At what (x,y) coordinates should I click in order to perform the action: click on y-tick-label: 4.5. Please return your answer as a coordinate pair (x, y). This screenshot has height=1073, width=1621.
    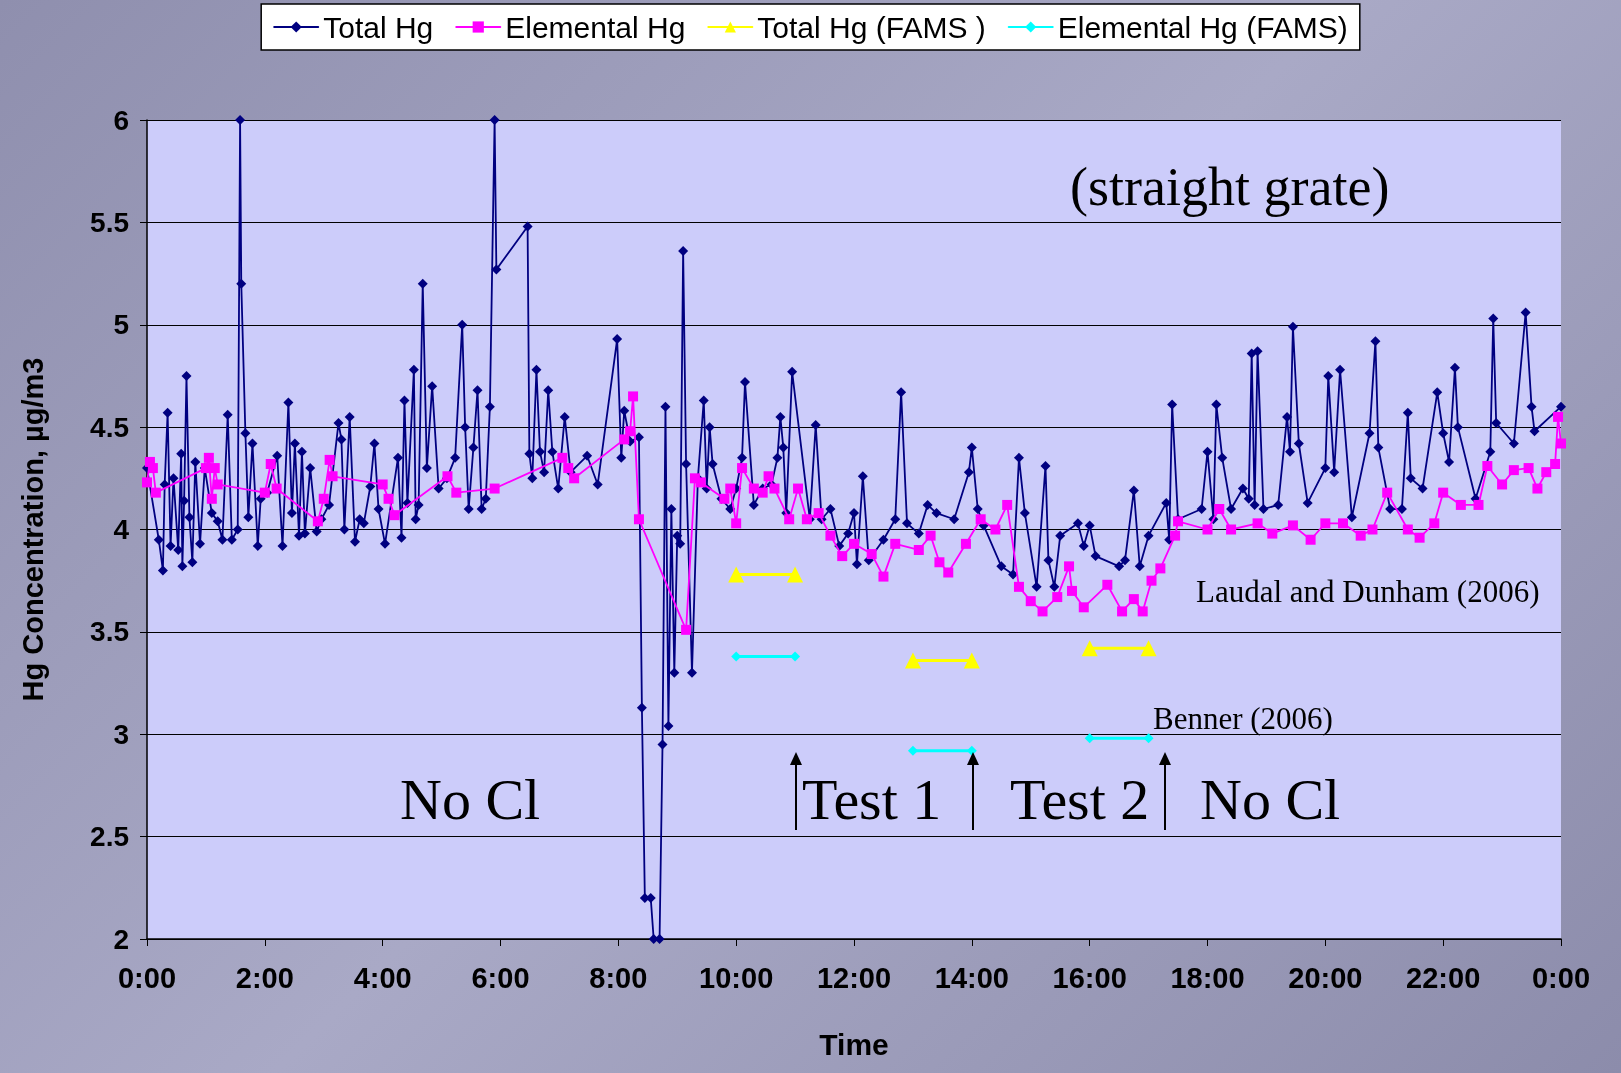
    Looking at the image, I should click on (109, 427).